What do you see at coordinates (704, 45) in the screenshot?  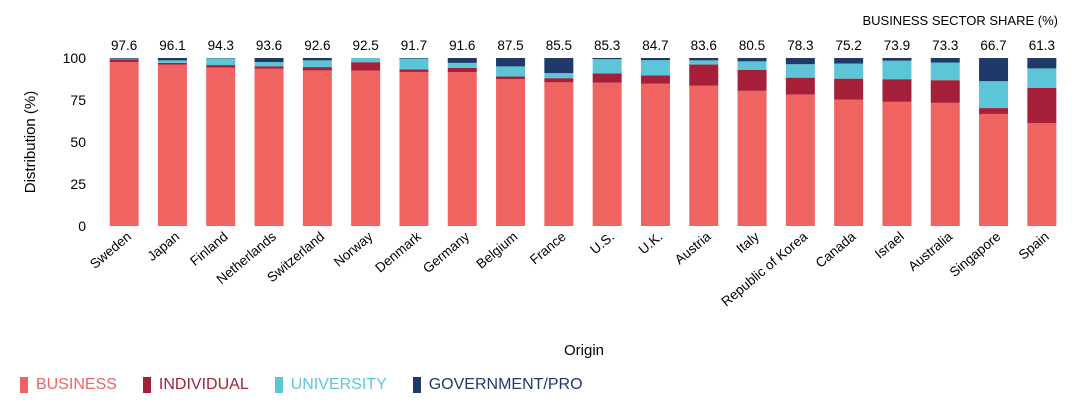 I see `top-value-label: 83.6` at bounding box center [704, 45].